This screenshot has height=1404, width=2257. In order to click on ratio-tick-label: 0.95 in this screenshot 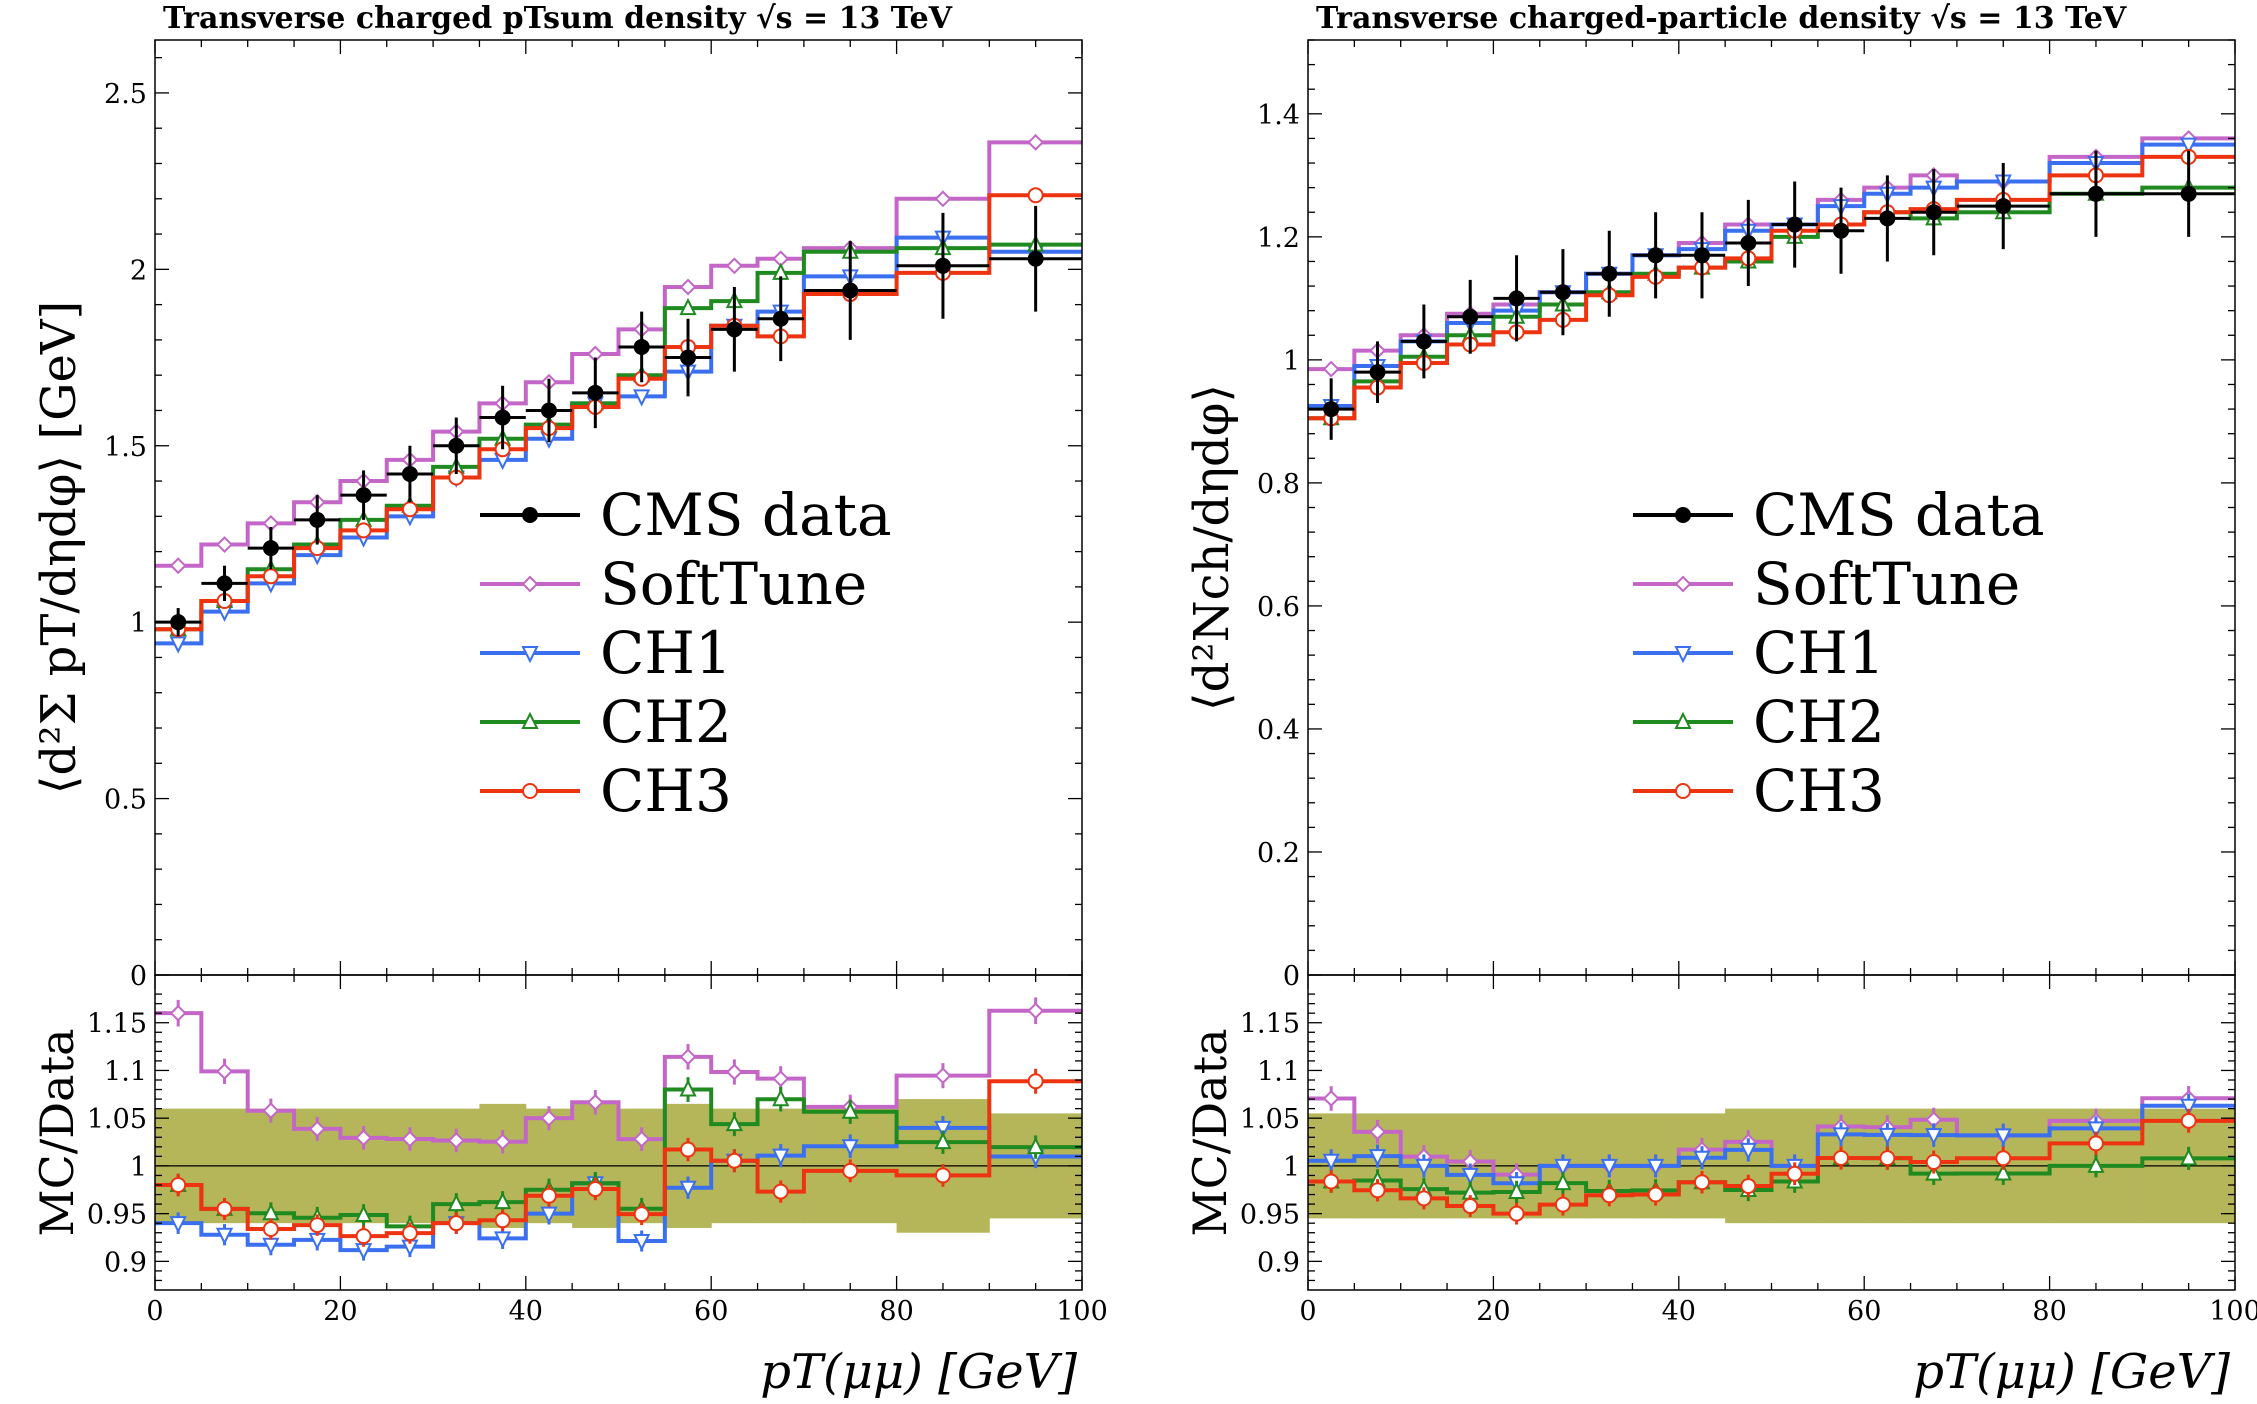, I will do `click(1270, 1215)`.